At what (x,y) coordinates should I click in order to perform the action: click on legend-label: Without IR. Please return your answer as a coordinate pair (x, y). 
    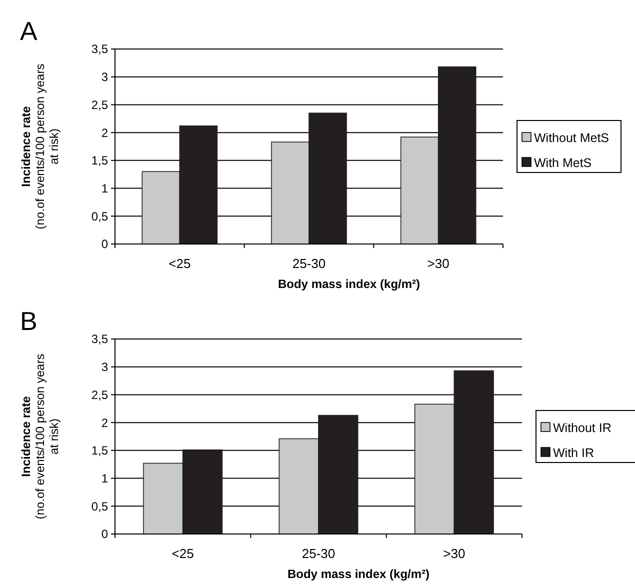
    Looking at the image, I should click on (582, 427).